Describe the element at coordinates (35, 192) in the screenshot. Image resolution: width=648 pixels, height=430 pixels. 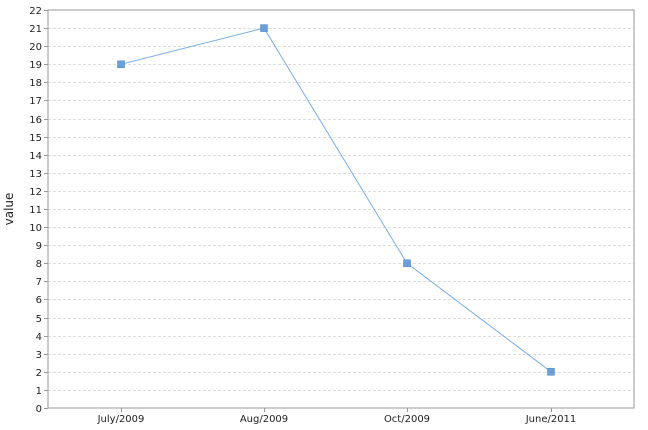
I see `y-tick-label: 12` at that location.